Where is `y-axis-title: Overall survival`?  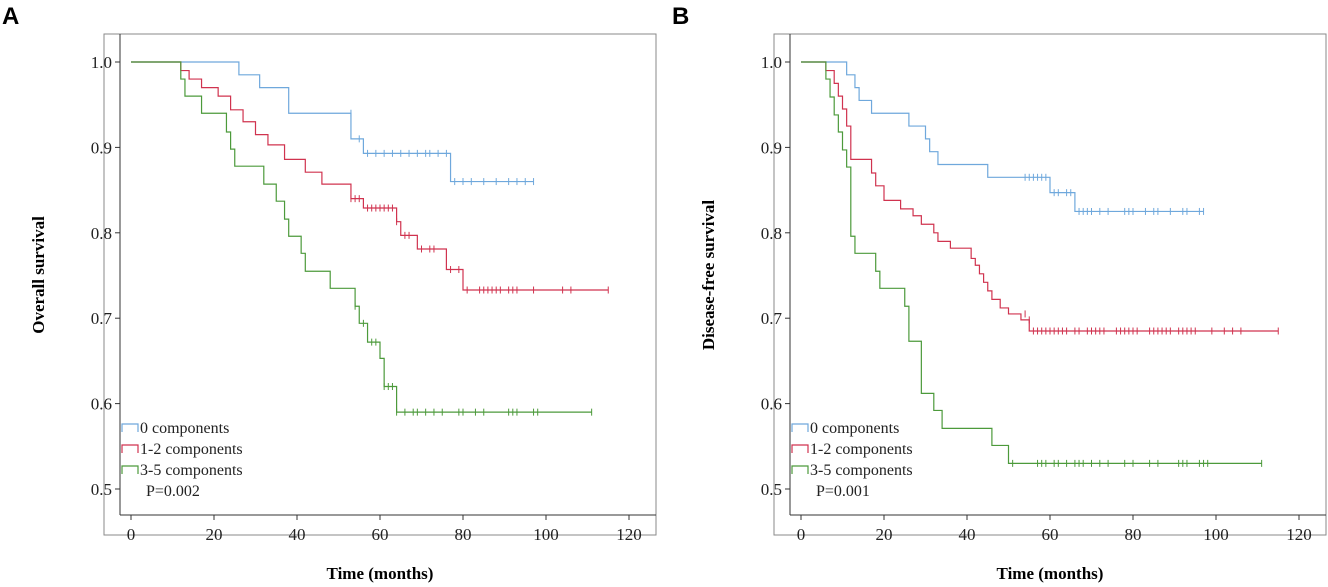
y-axis-title: Overall survival is located at coordinates (38, 275).